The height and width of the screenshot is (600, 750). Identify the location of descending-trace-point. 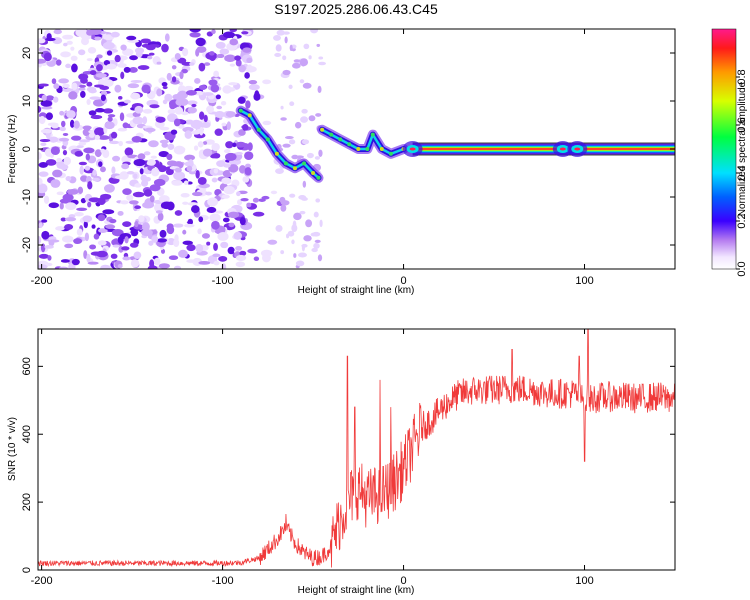
(318, 177).